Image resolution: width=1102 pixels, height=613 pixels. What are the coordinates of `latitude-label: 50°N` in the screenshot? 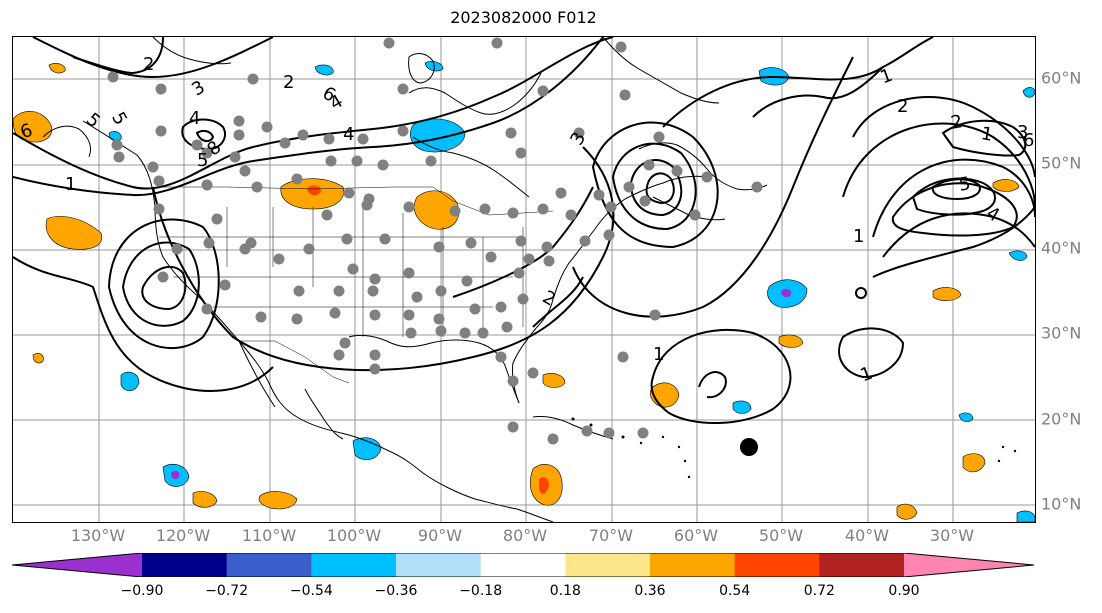 It's located at (1061, 163).